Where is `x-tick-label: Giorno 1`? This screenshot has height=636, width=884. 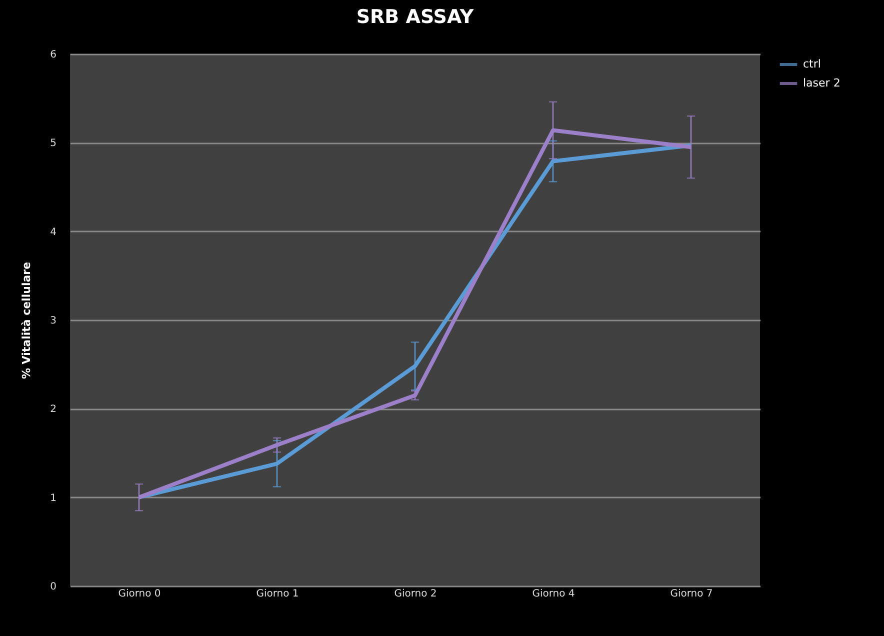
x-tick-label: Giorno 1 is located at coordinates (277, 594).